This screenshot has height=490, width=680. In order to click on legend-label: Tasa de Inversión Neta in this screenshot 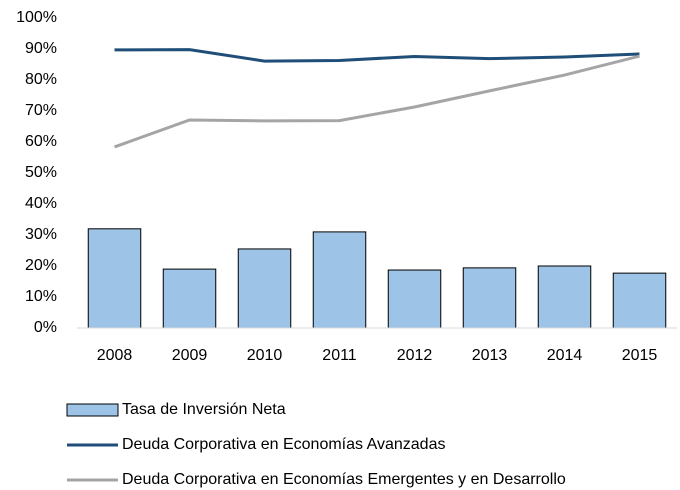, I will do `click(204, 409)`.